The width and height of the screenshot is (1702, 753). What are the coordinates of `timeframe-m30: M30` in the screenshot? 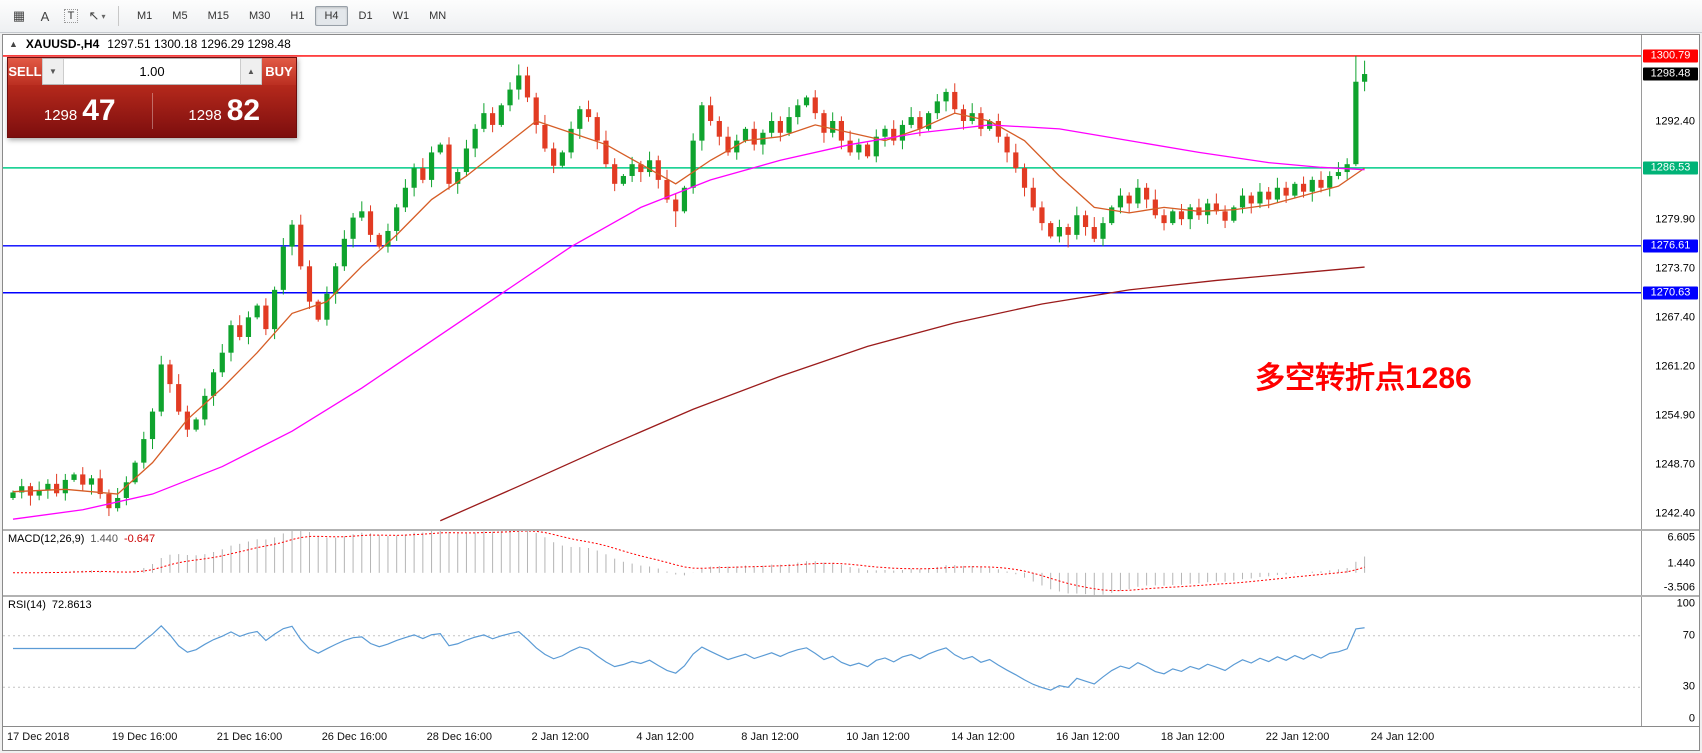 It's located at (259, 16).